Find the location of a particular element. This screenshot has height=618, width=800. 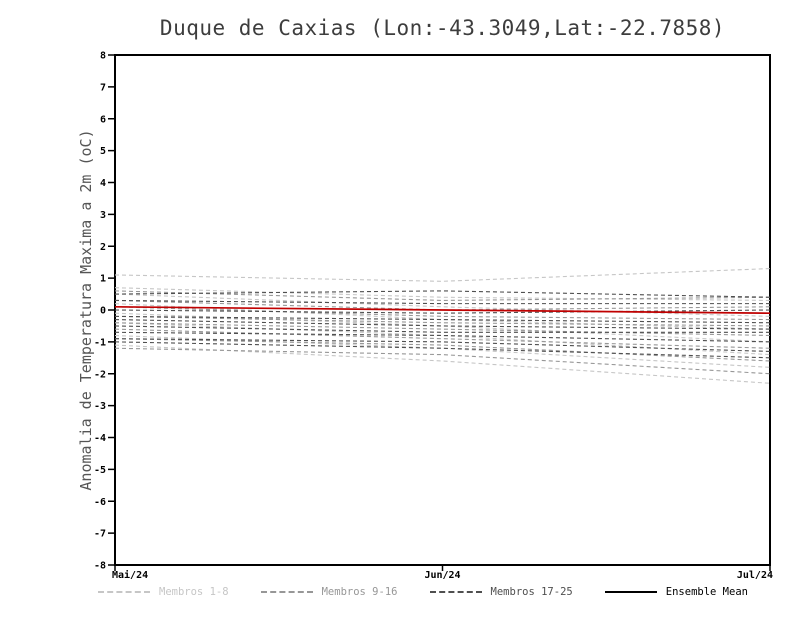

svg-text: 4 is located at coordinates (103, 183).